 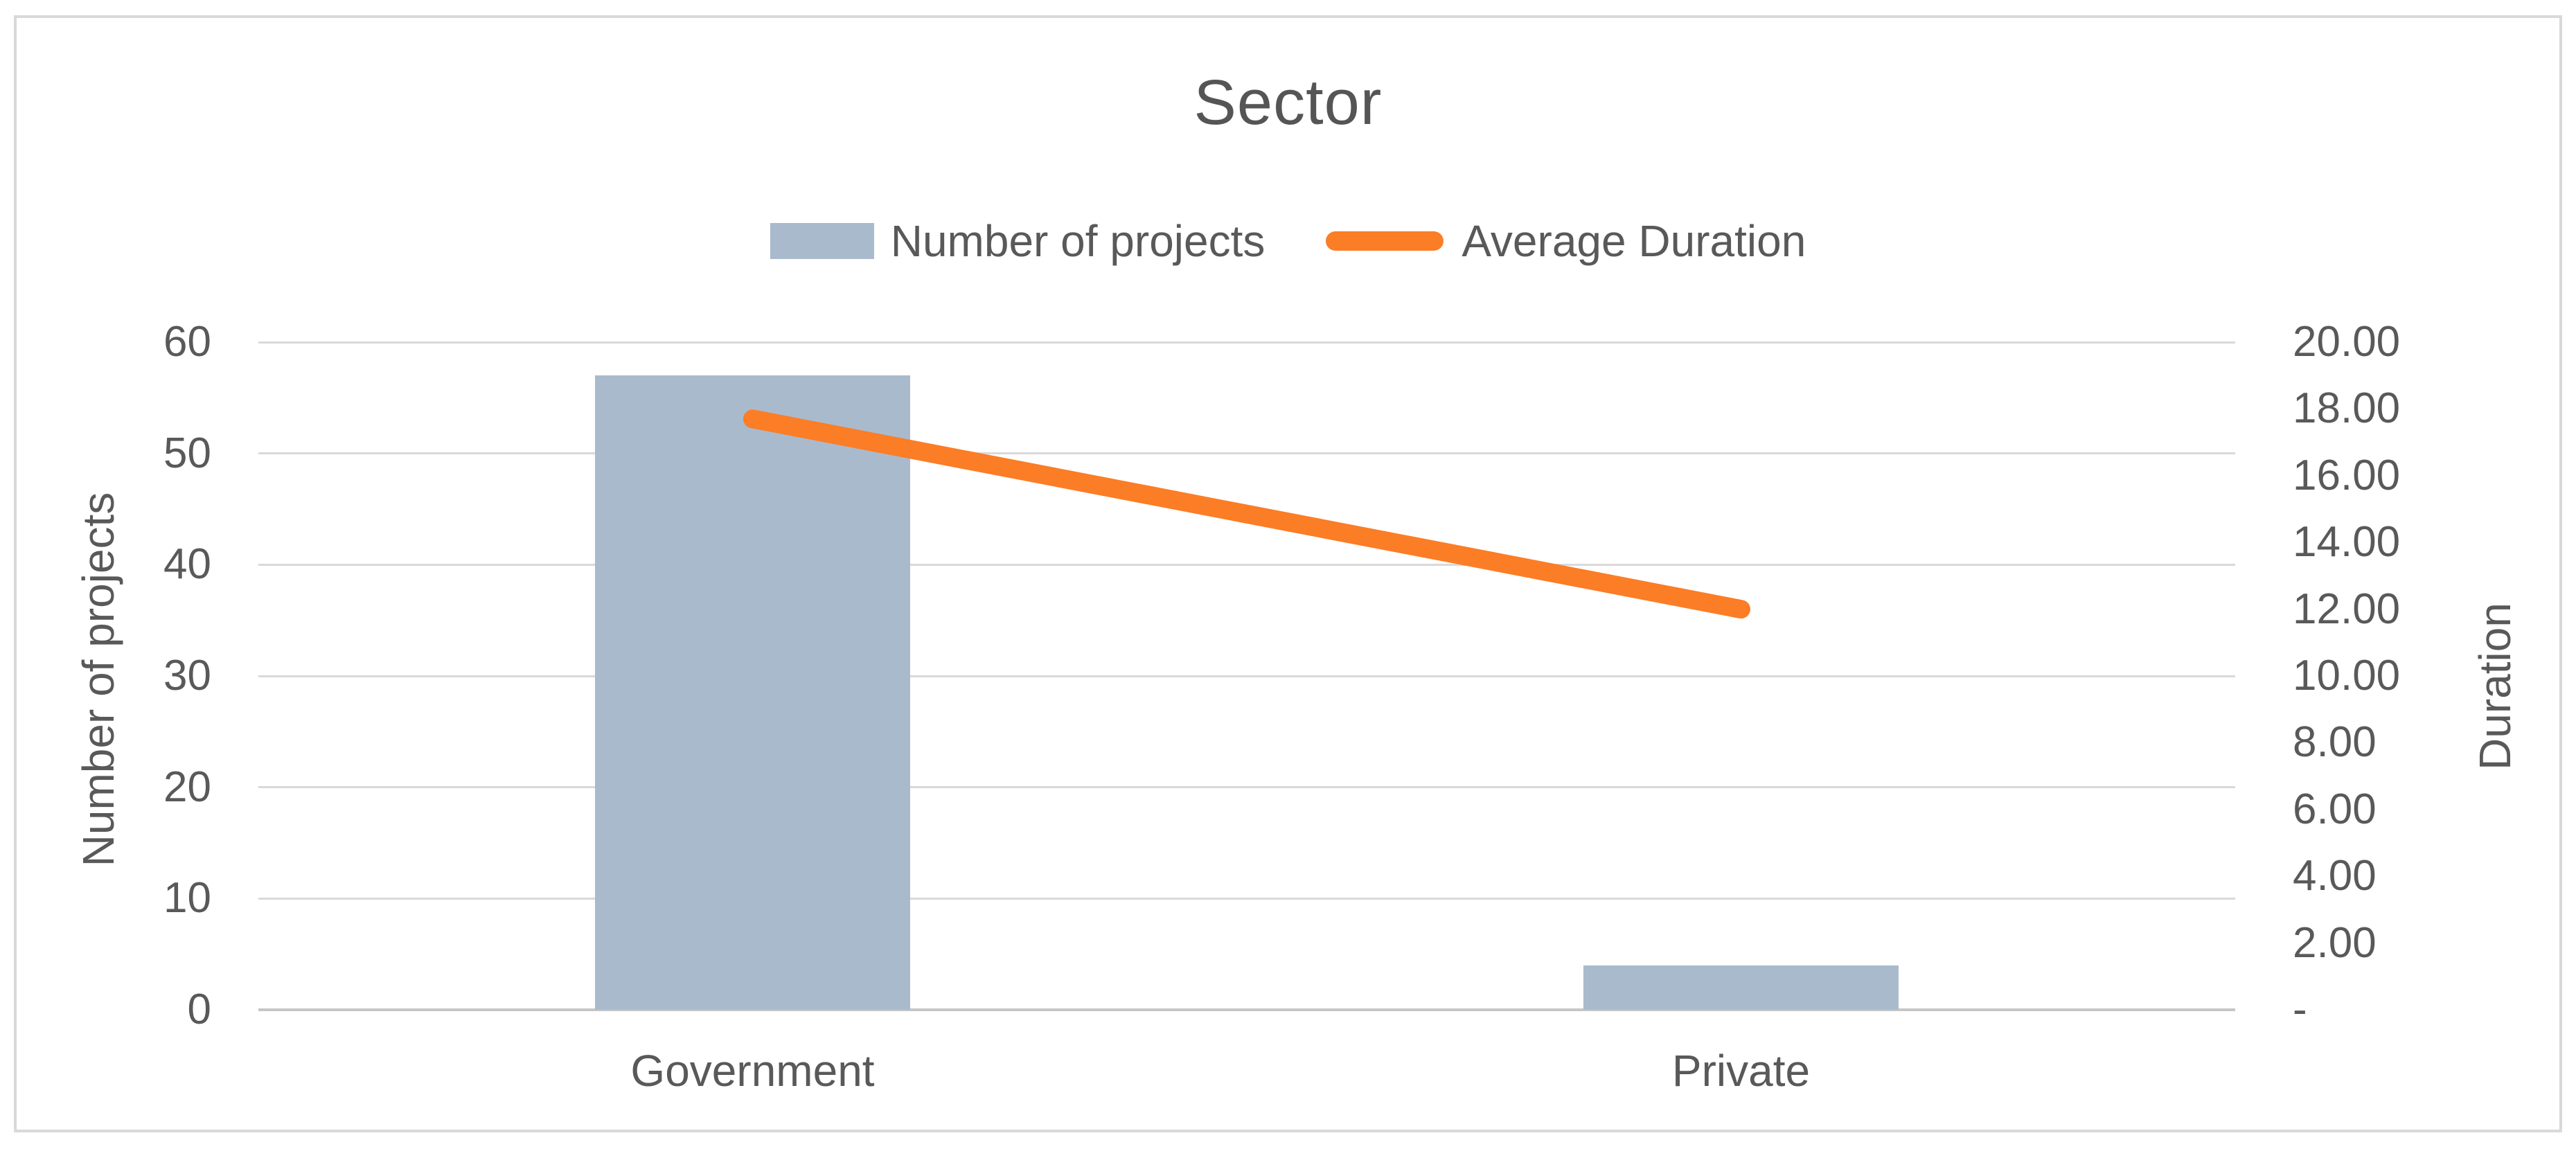 What do you see at coordinates (187, 787) in the screenshot?
I see `left-axis-tick-label: 20` at bounding box center [187, 787].